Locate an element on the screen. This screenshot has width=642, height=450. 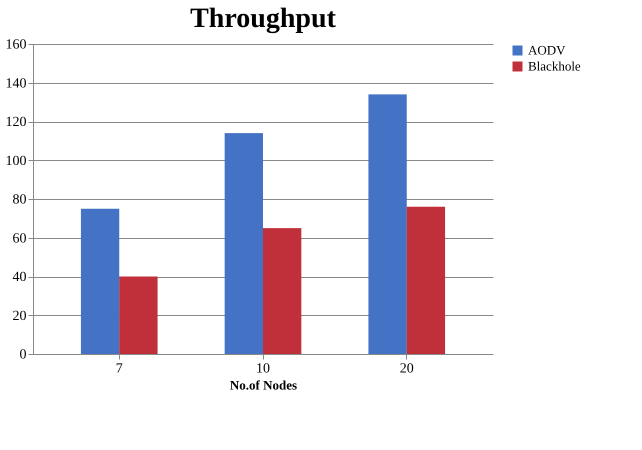
x-axis-title: No.of Nodes is located at coordinates (264, 385).